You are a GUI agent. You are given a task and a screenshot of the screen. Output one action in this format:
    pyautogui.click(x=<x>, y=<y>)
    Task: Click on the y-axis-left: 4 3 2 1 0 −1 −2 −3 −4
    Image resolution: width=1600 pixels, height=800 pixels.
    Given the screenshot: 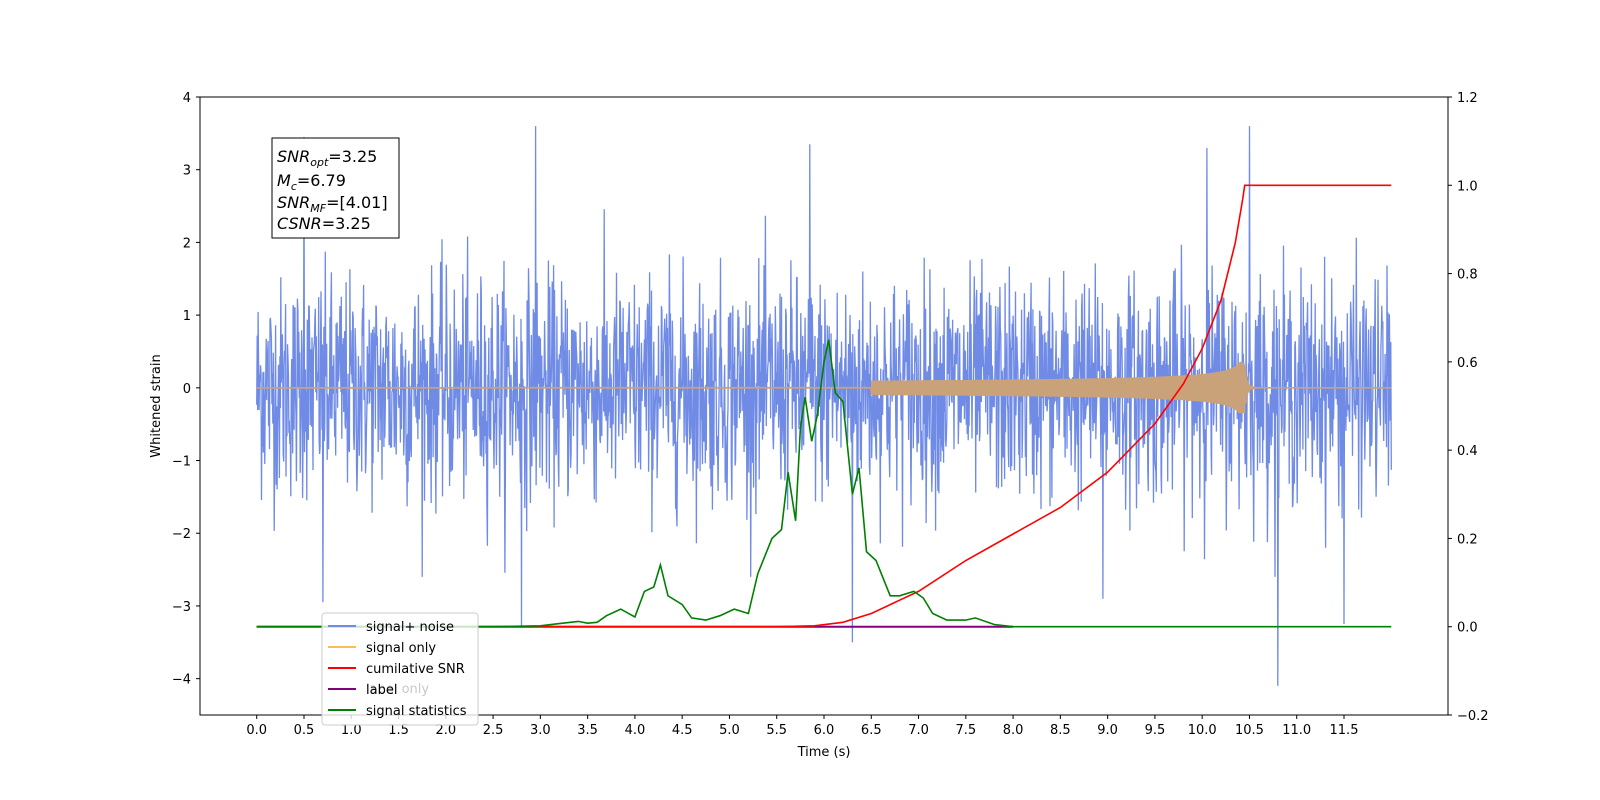 What is the action you would take?
    pyautogui.click(x=186, y=389)
    